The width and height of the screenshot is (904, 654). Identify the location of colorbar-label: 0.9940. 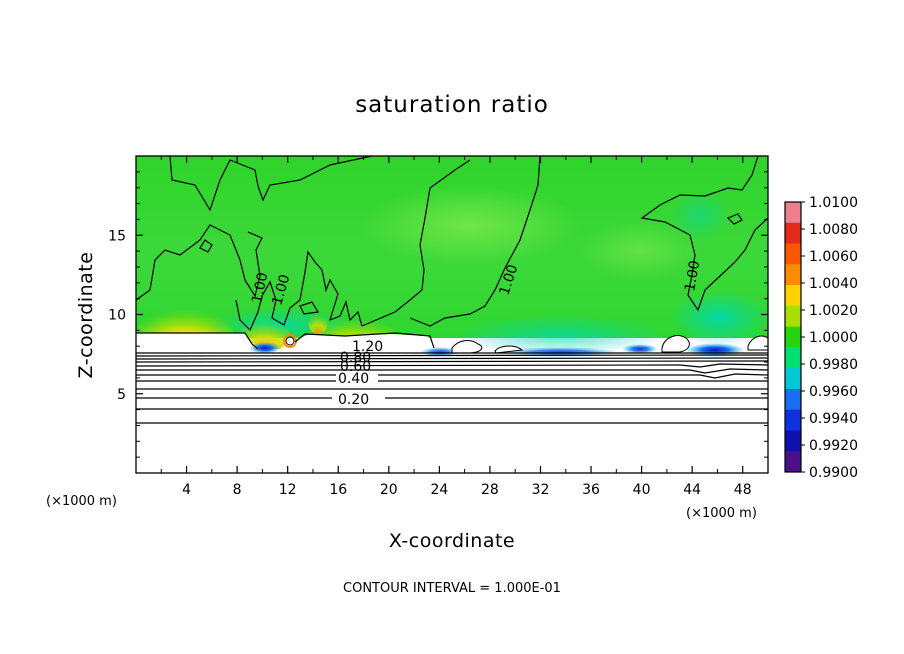
(833, 419).